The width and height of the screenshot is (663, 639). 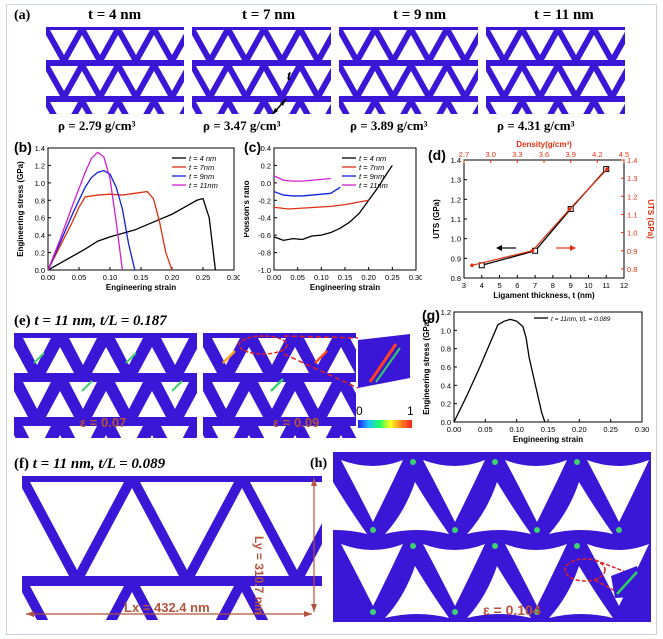 I want to click on y2-tick-label: 1.3, so click(x=632, y=178).